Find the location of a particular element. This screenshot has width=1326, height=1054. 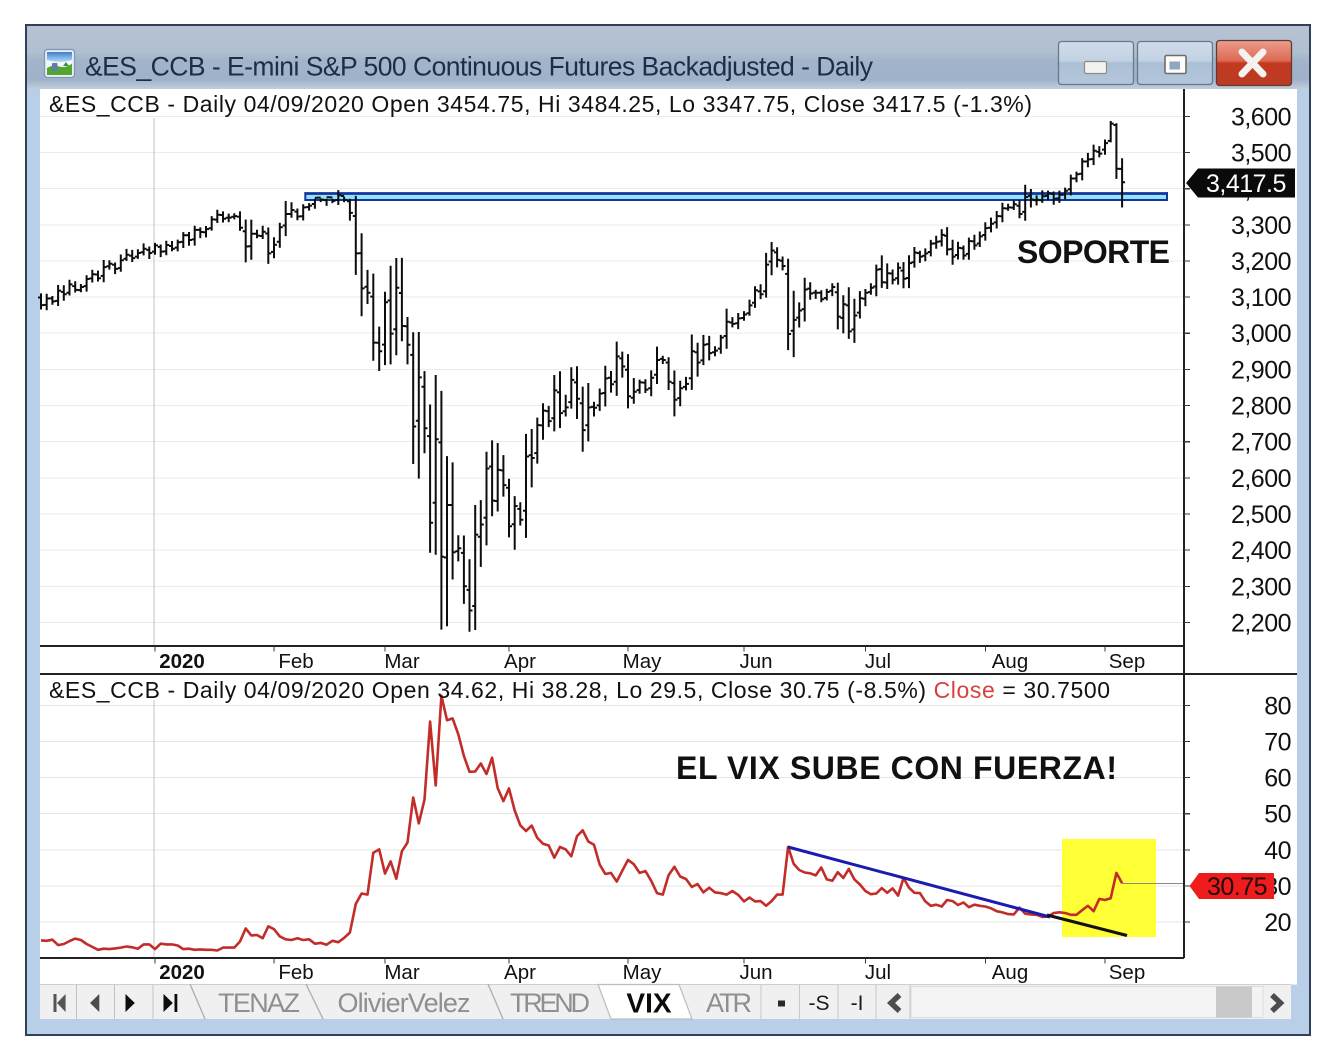

svg-text: 40 is located at coordinates (1277, 851).